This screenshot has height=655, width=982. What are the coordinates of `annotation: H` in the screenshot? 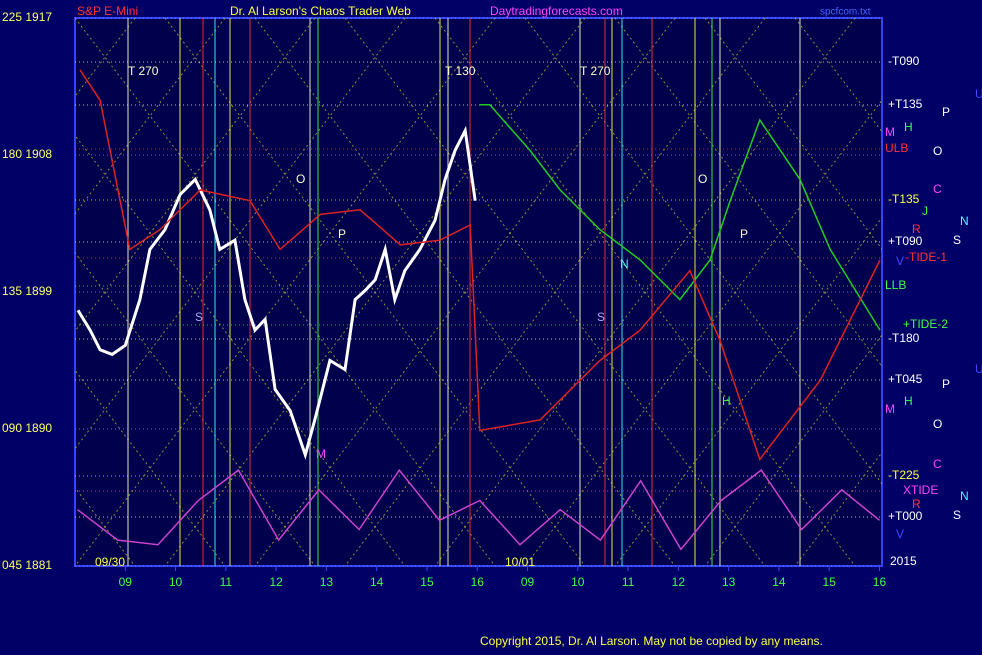 It's located at (726, 401).